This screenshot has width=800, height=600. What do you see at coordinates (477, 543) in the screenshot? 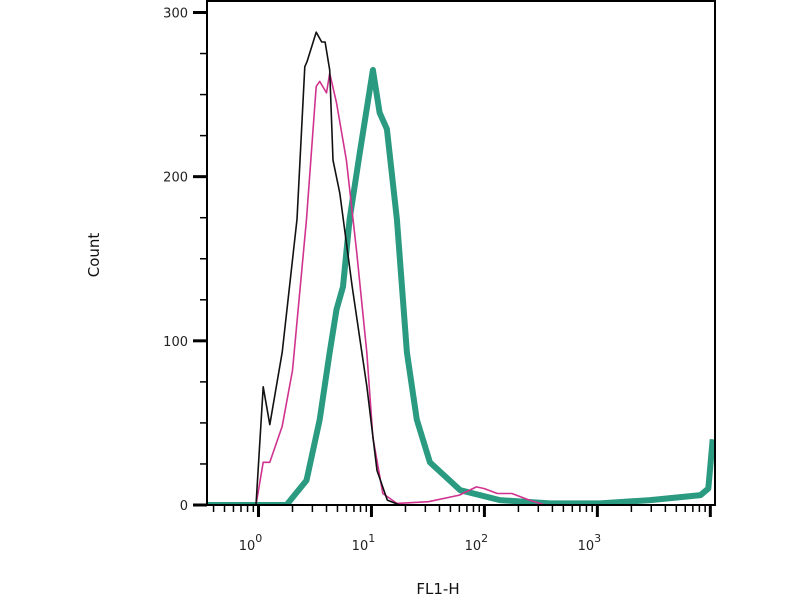
I see `x-tick-label: 10²` at bounding box center [477, 543].